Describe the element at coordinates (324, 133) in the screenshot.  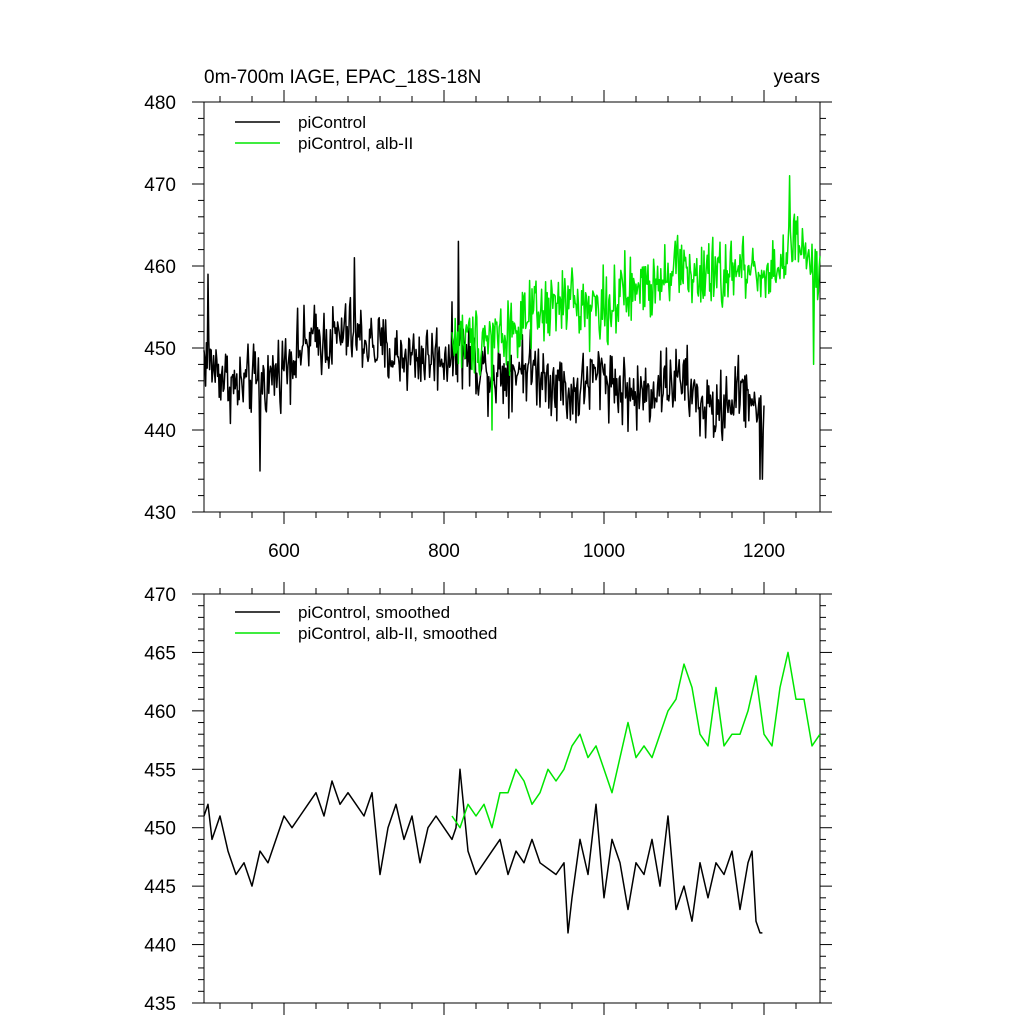
I see `top-legend: piControl piControl, alb-II` at that location.